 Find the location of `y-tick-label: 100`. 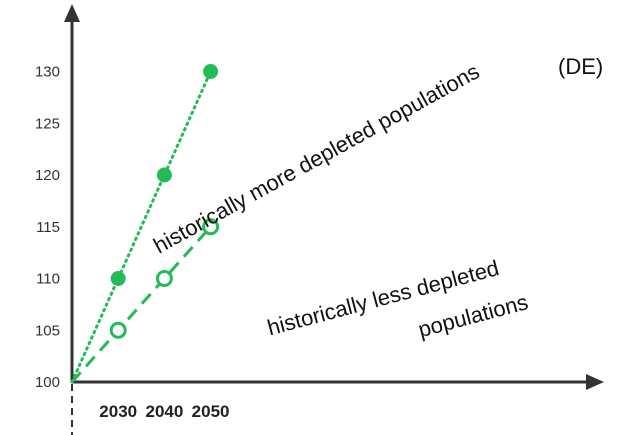

y-tick-label: 100 is located at coordinates (47, 382).